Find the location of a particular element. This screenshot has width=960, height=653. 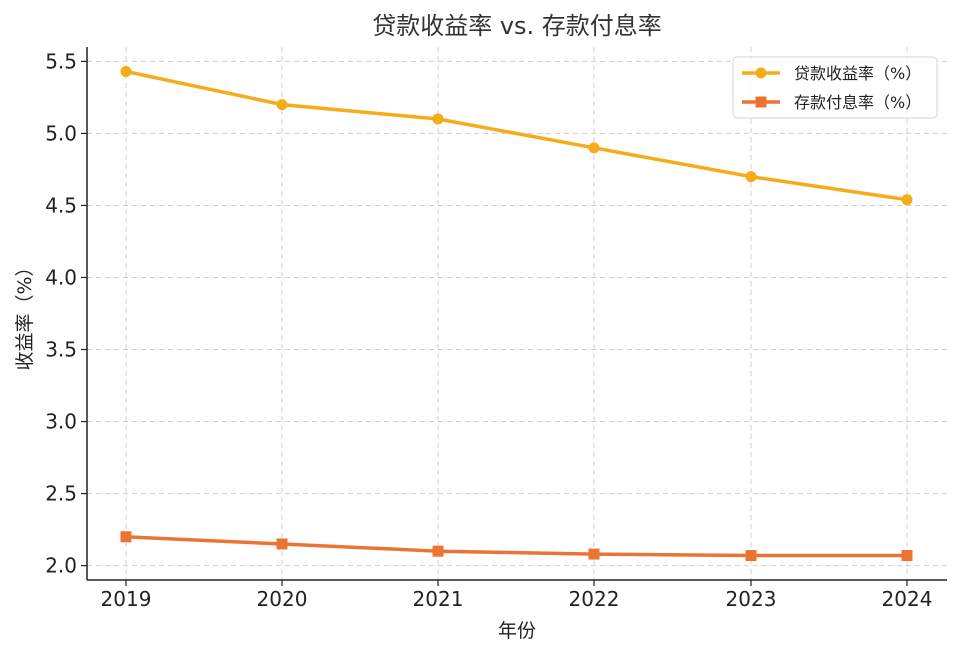

y-tick-label: 4.0 is located at coordinates (61, 277).